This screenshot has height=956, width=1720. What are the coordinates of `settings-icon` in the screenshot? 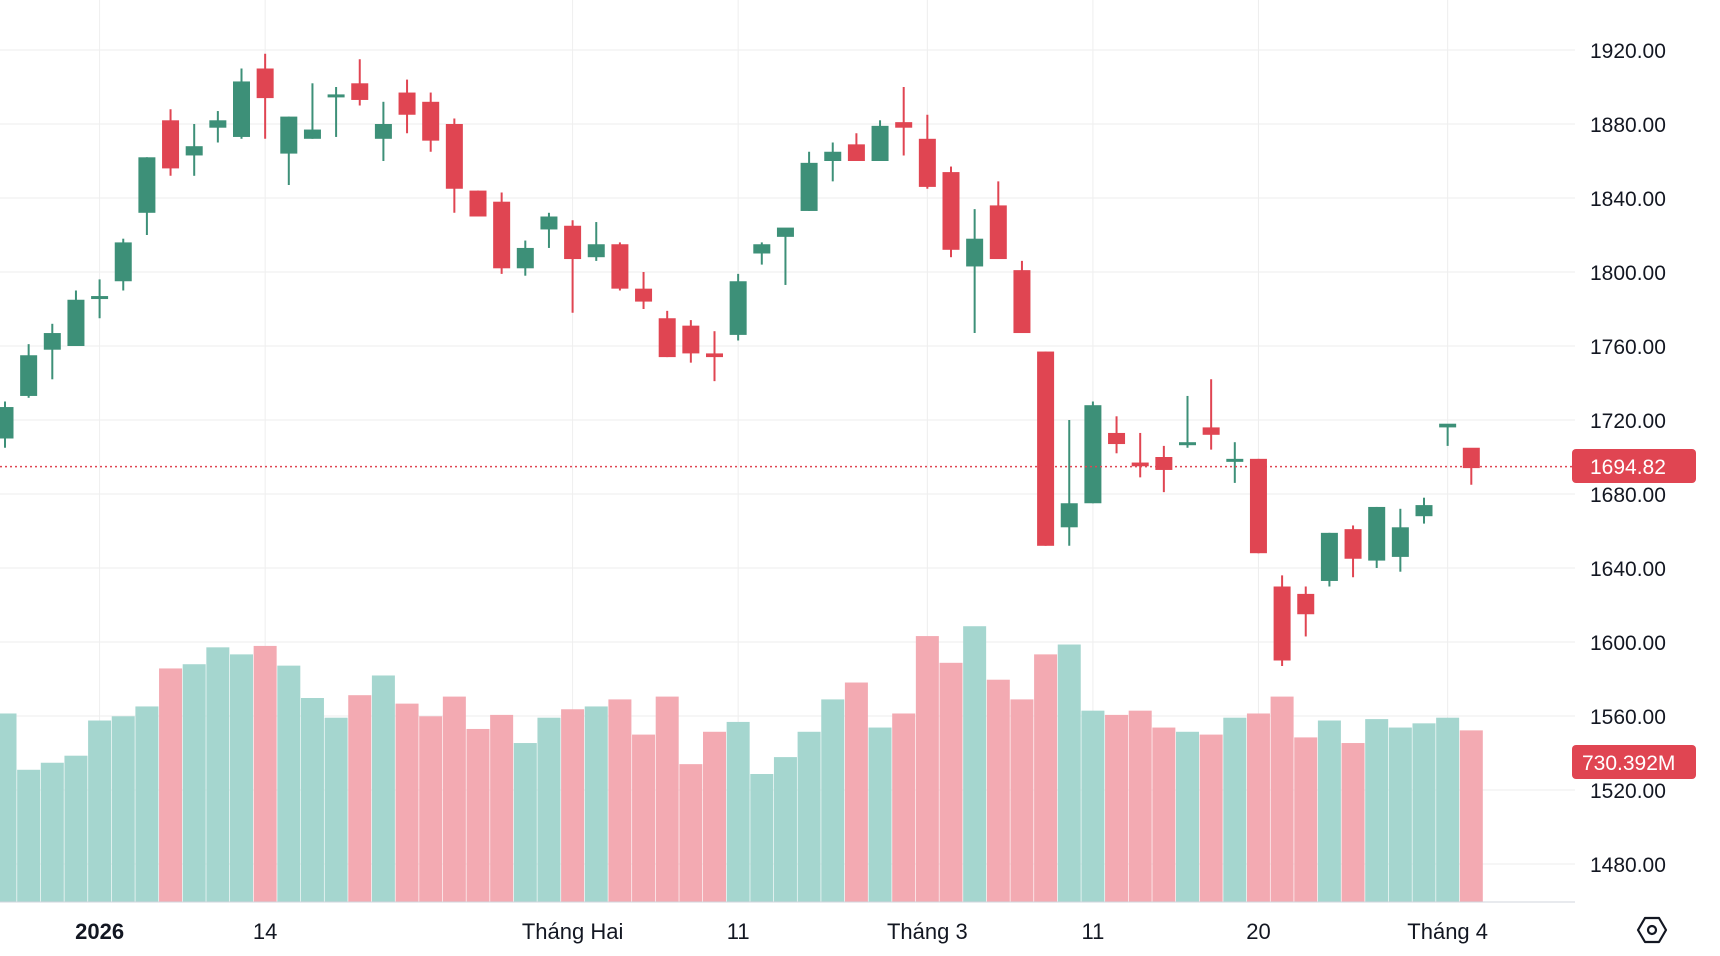 It's located at (1652, 930).